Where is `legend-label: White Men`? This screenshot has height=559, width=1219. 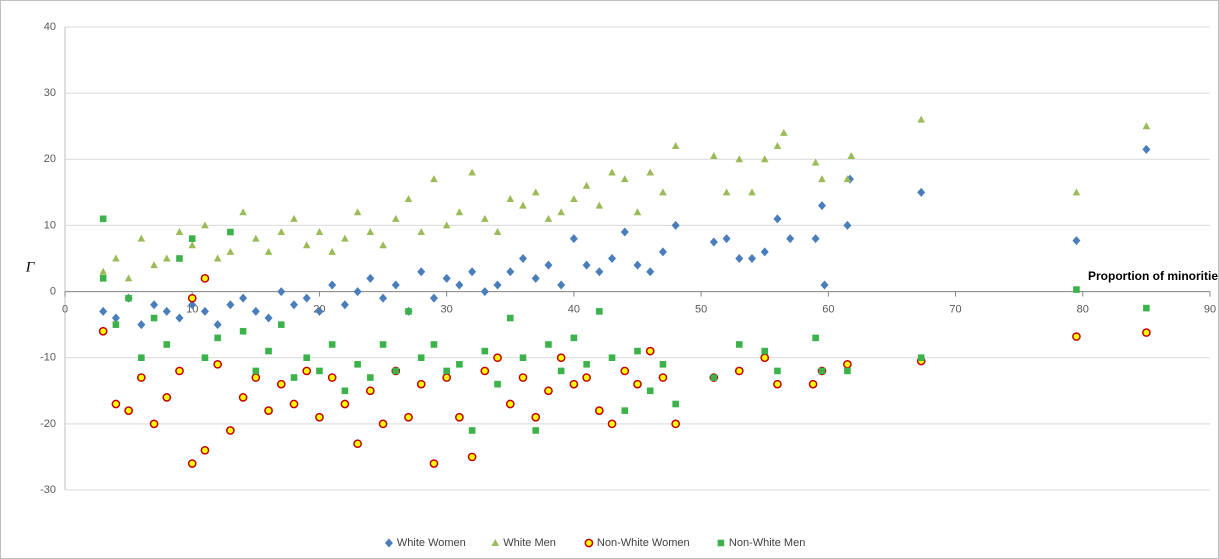 legend-label: White Men is located at coordinates (529, 543).